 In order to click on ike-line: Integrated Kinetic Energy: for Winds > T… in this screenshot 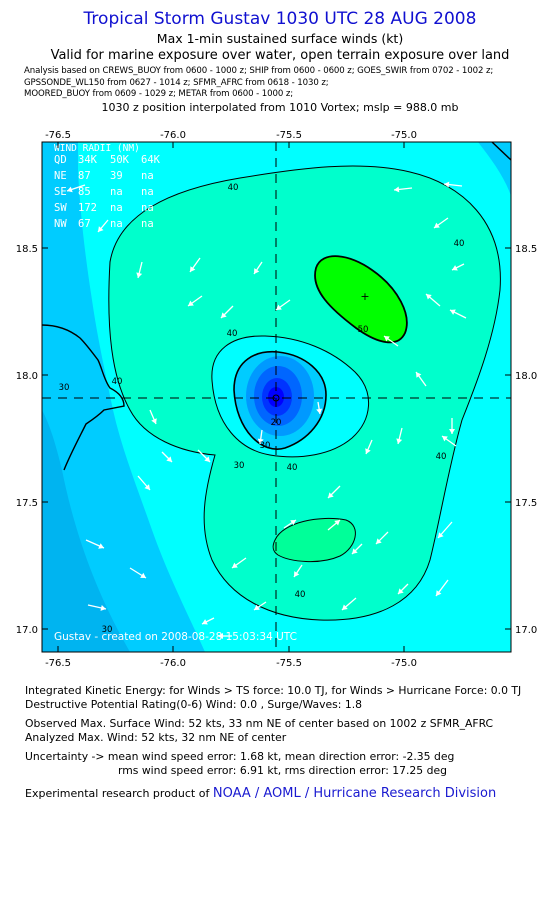, I will do `click(273, 690)`.